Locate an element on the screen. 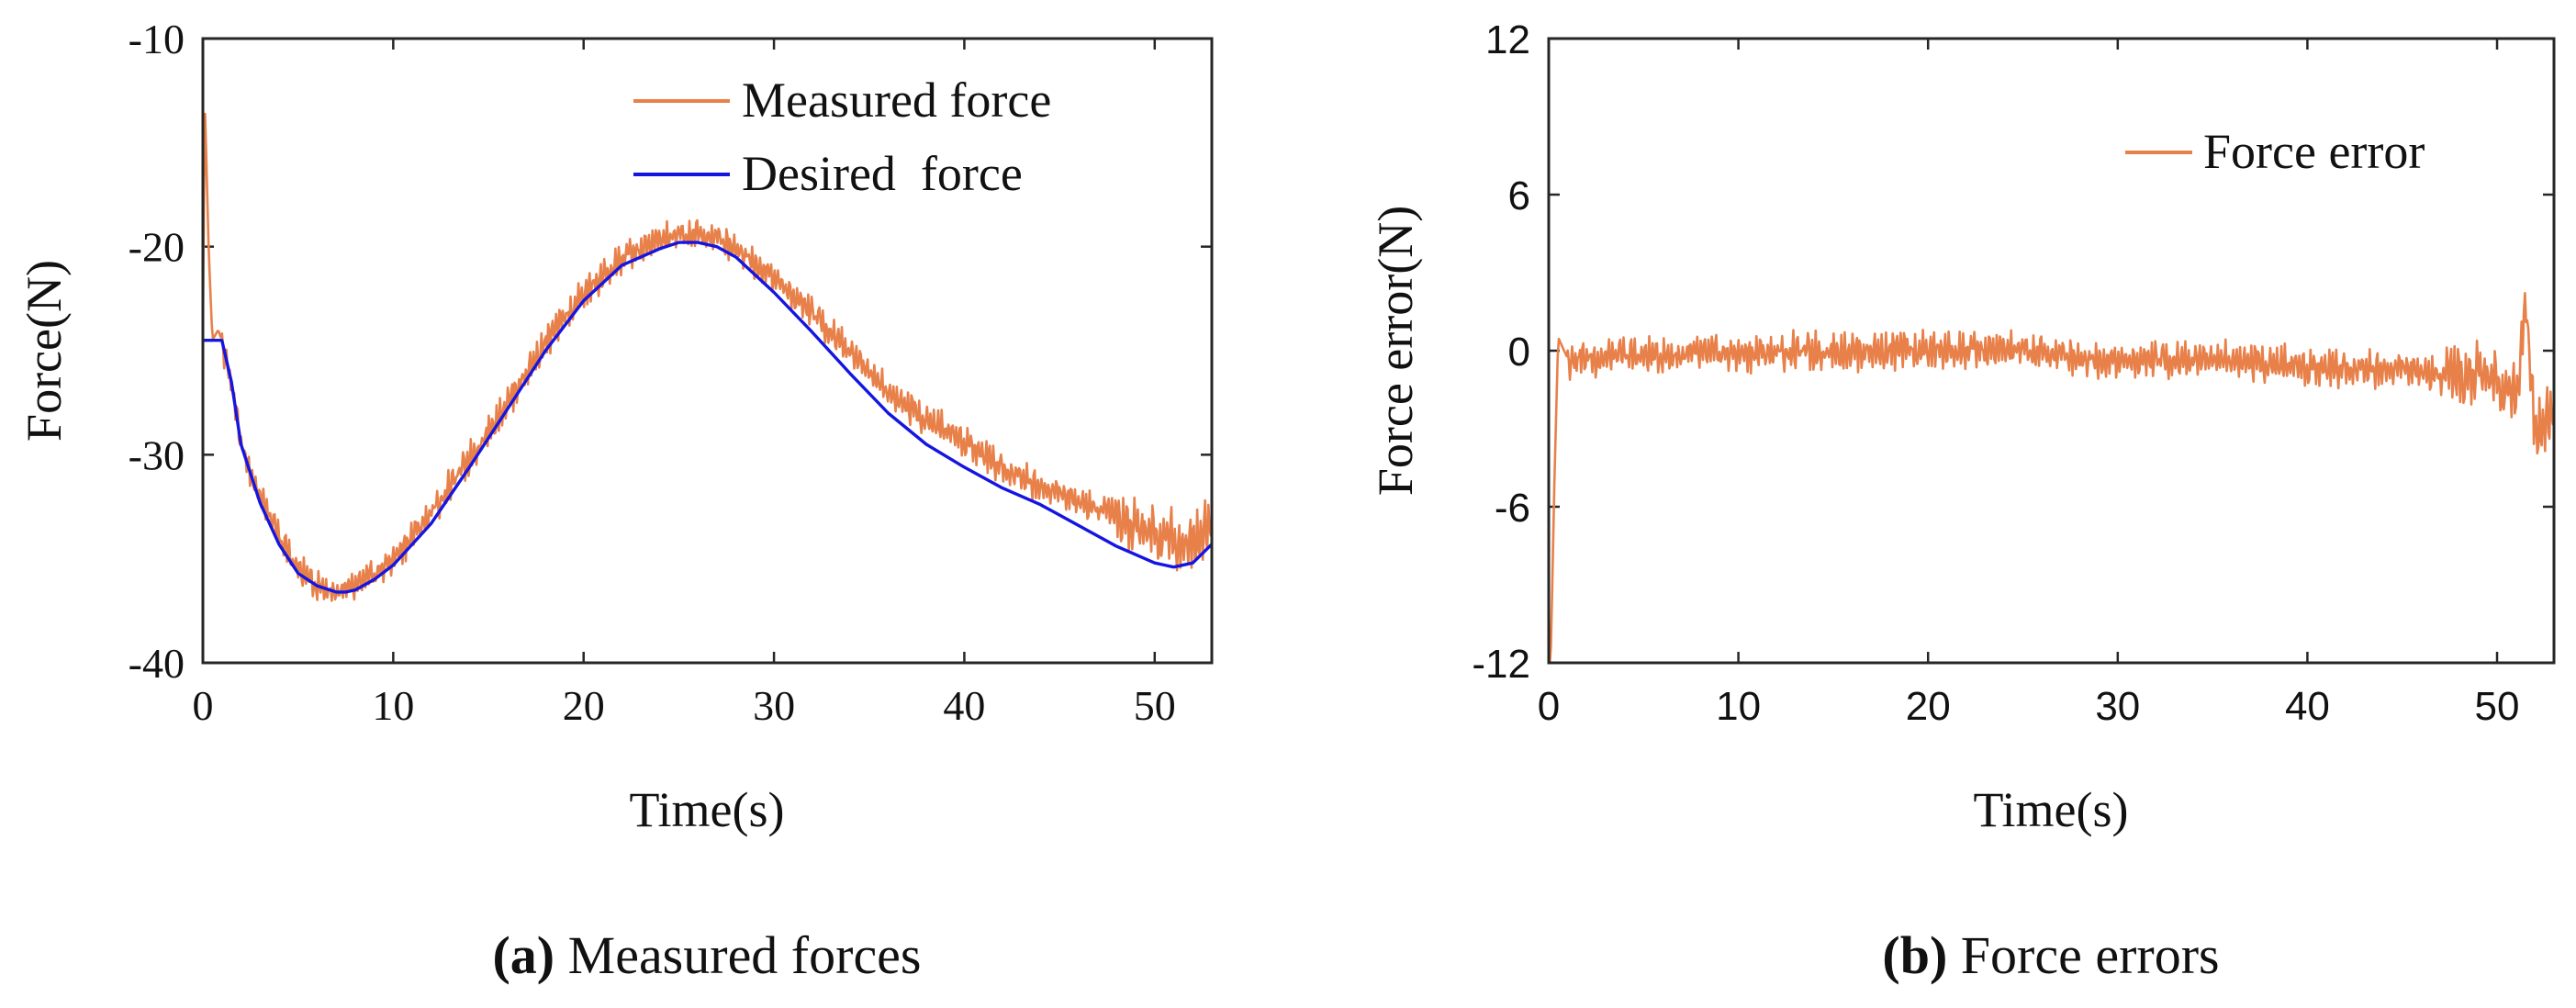  y-tick-label: -30 is located at coordinates (157, 454).